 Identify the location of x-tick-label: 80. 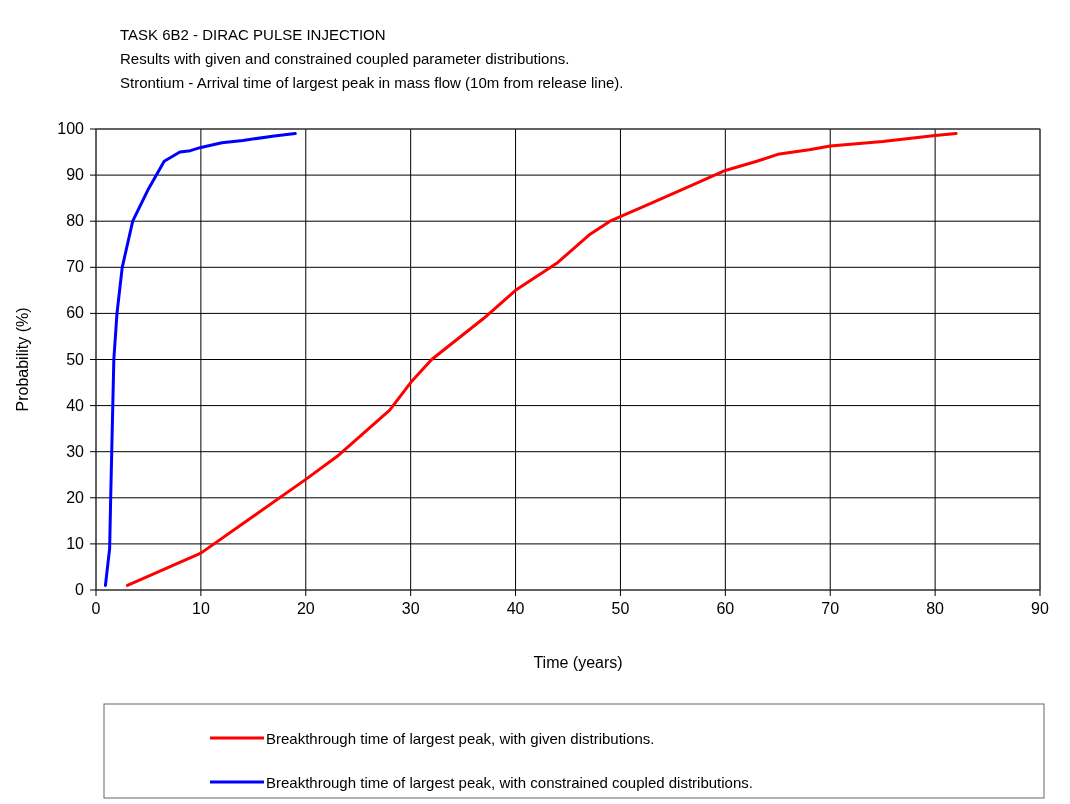
(935, 608).